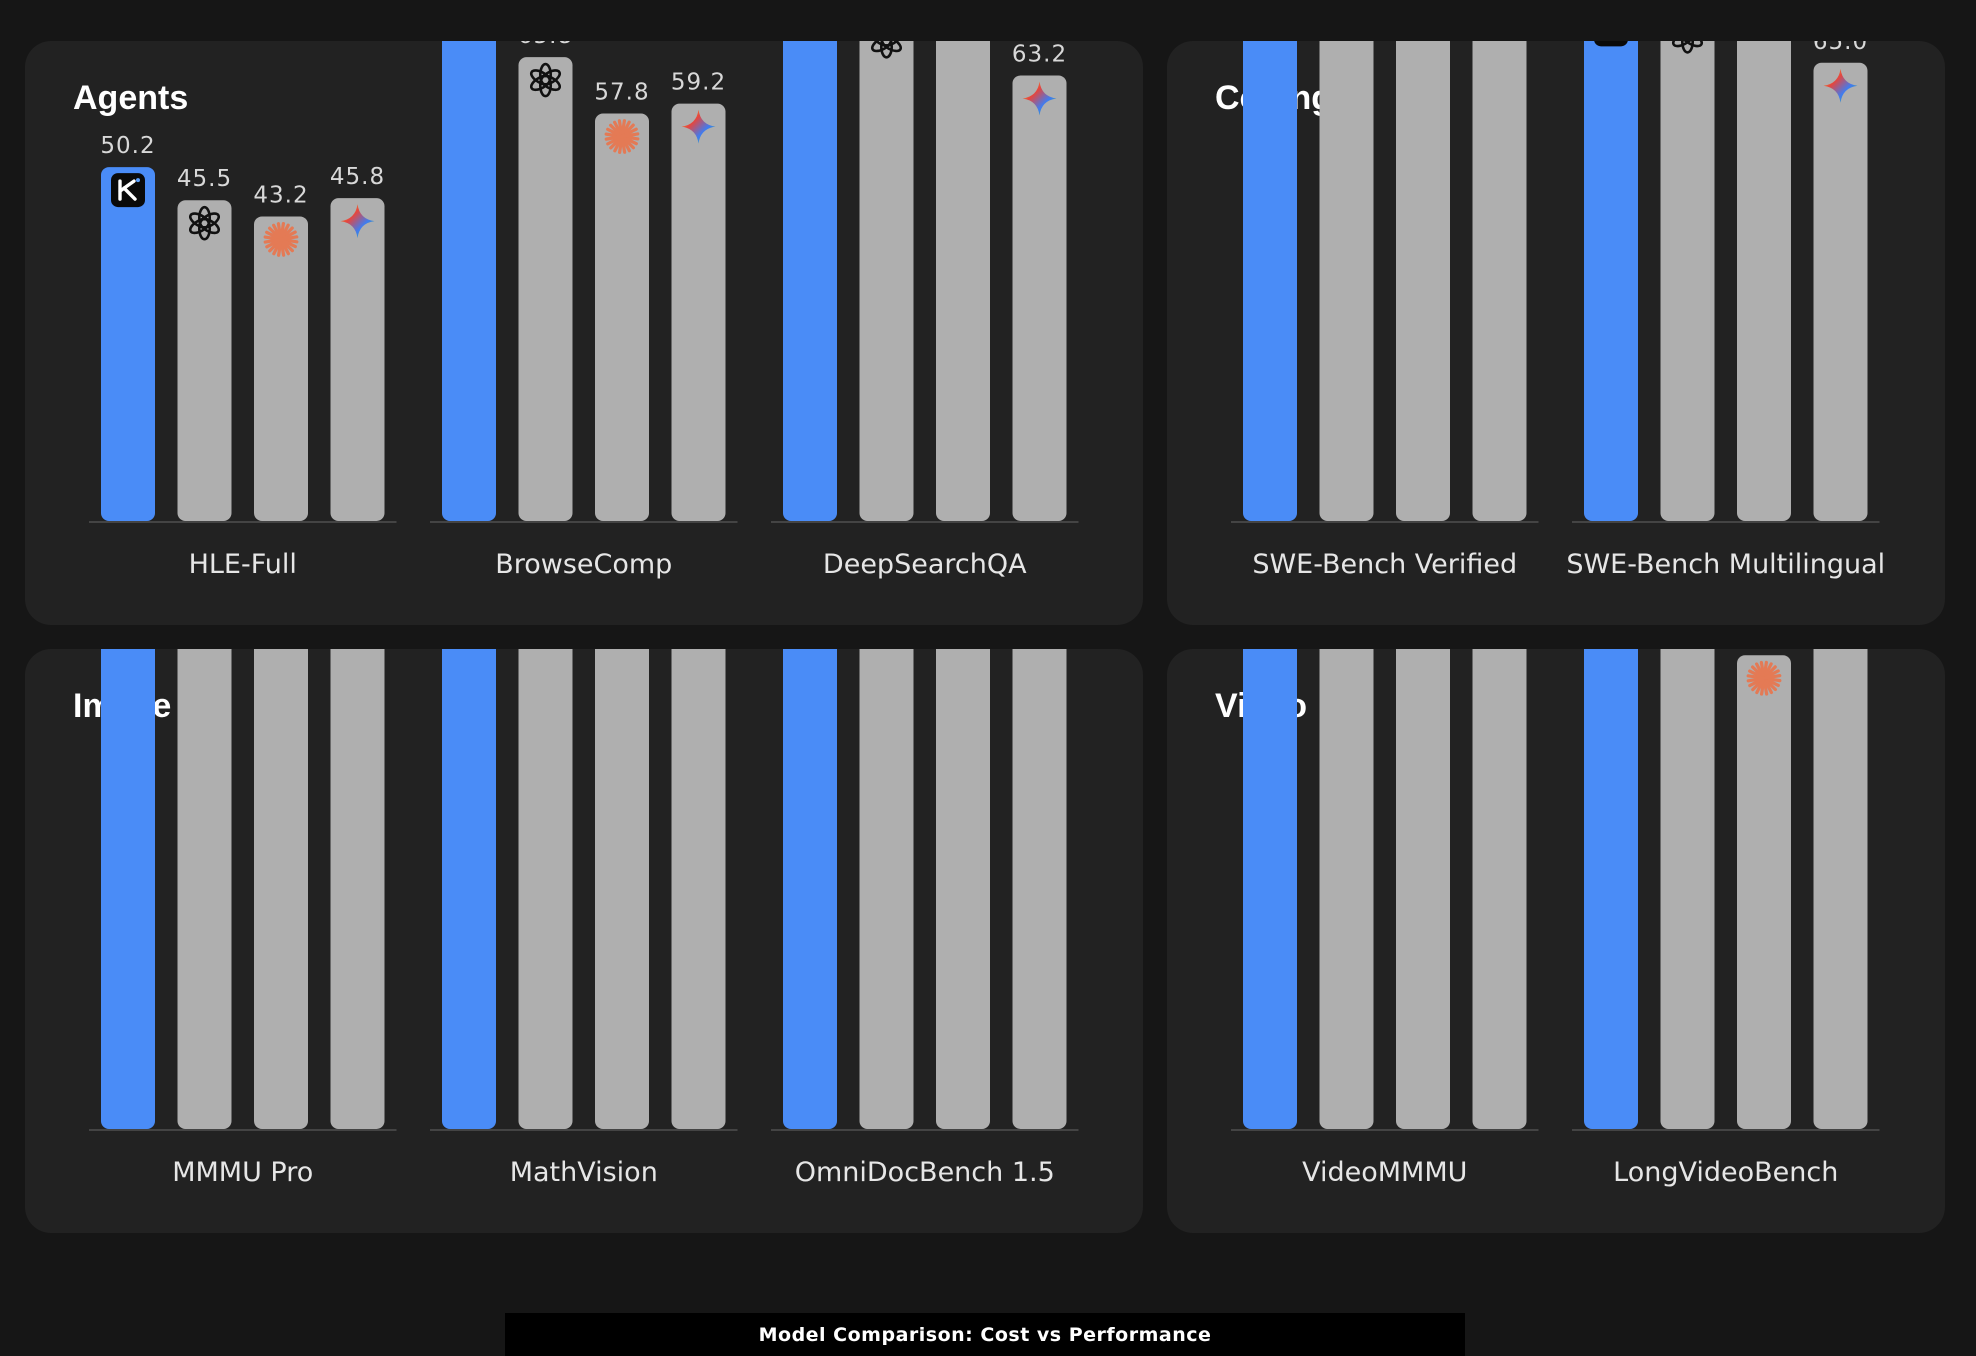  What do you see at coordinates (280, 195) in the screenshot?
I see `value-label: 43.2` at bounding box center [280, 195].